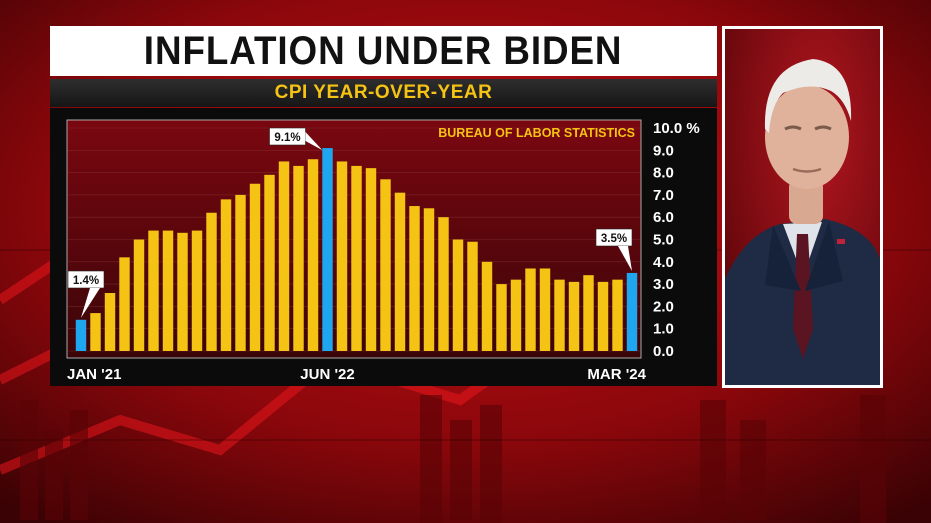 The width and height of the screenshot is (931, 523). Describe the element at coordinates (663, 150) in the screenshot. I see `y-tick-label: 9.0` at that location.